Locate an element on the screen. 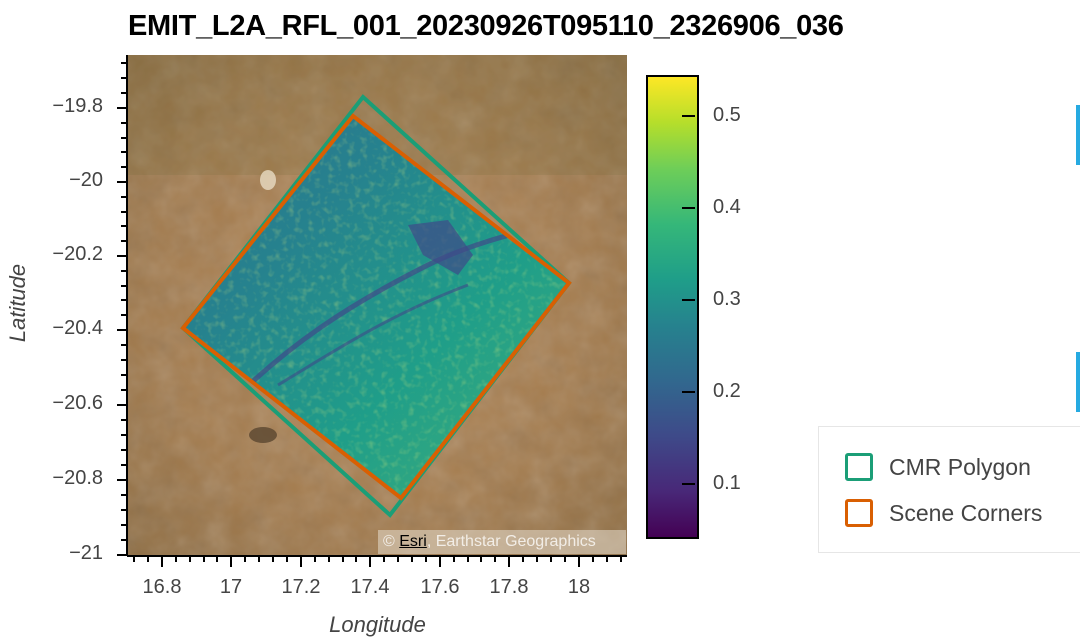 Image resolution: width=1080 pixels, height=642 pixels. colorbar-tick-label: 0.4 is located at coordinates (727, 207).